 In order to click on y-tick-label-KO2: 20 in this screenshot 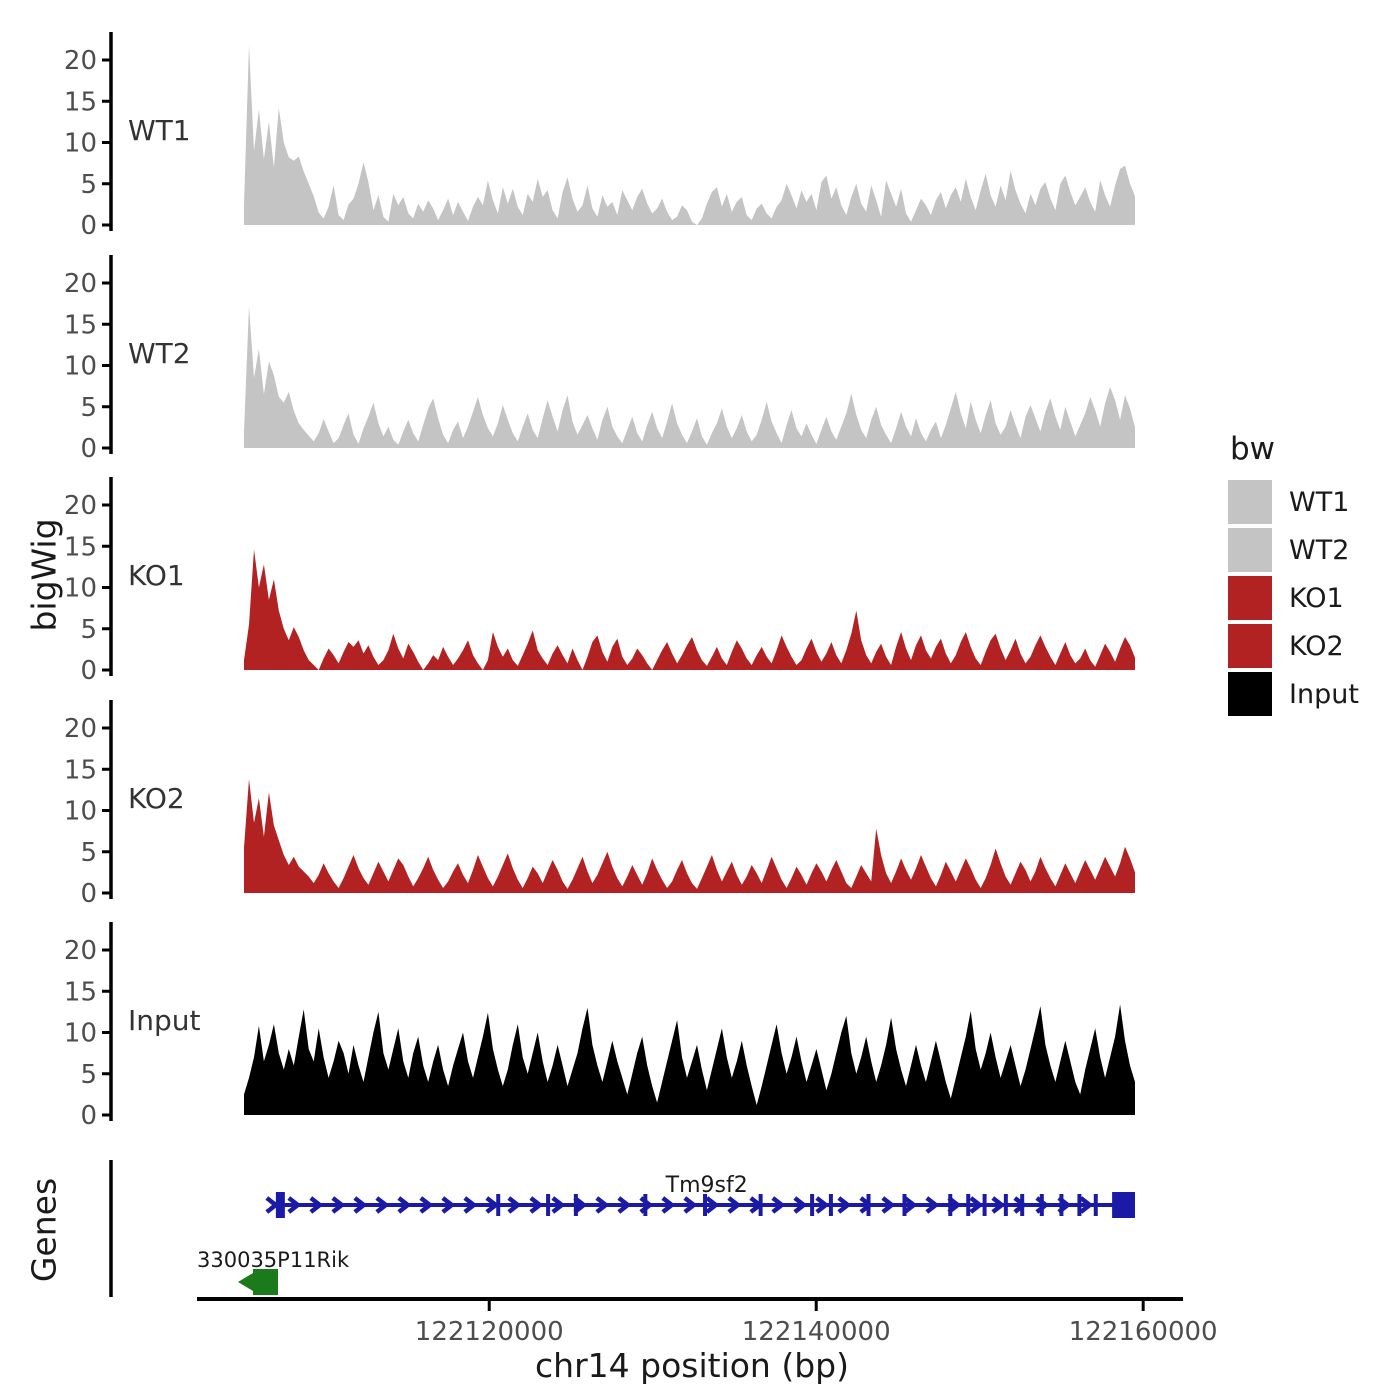, I will do `click(80, 729)`.